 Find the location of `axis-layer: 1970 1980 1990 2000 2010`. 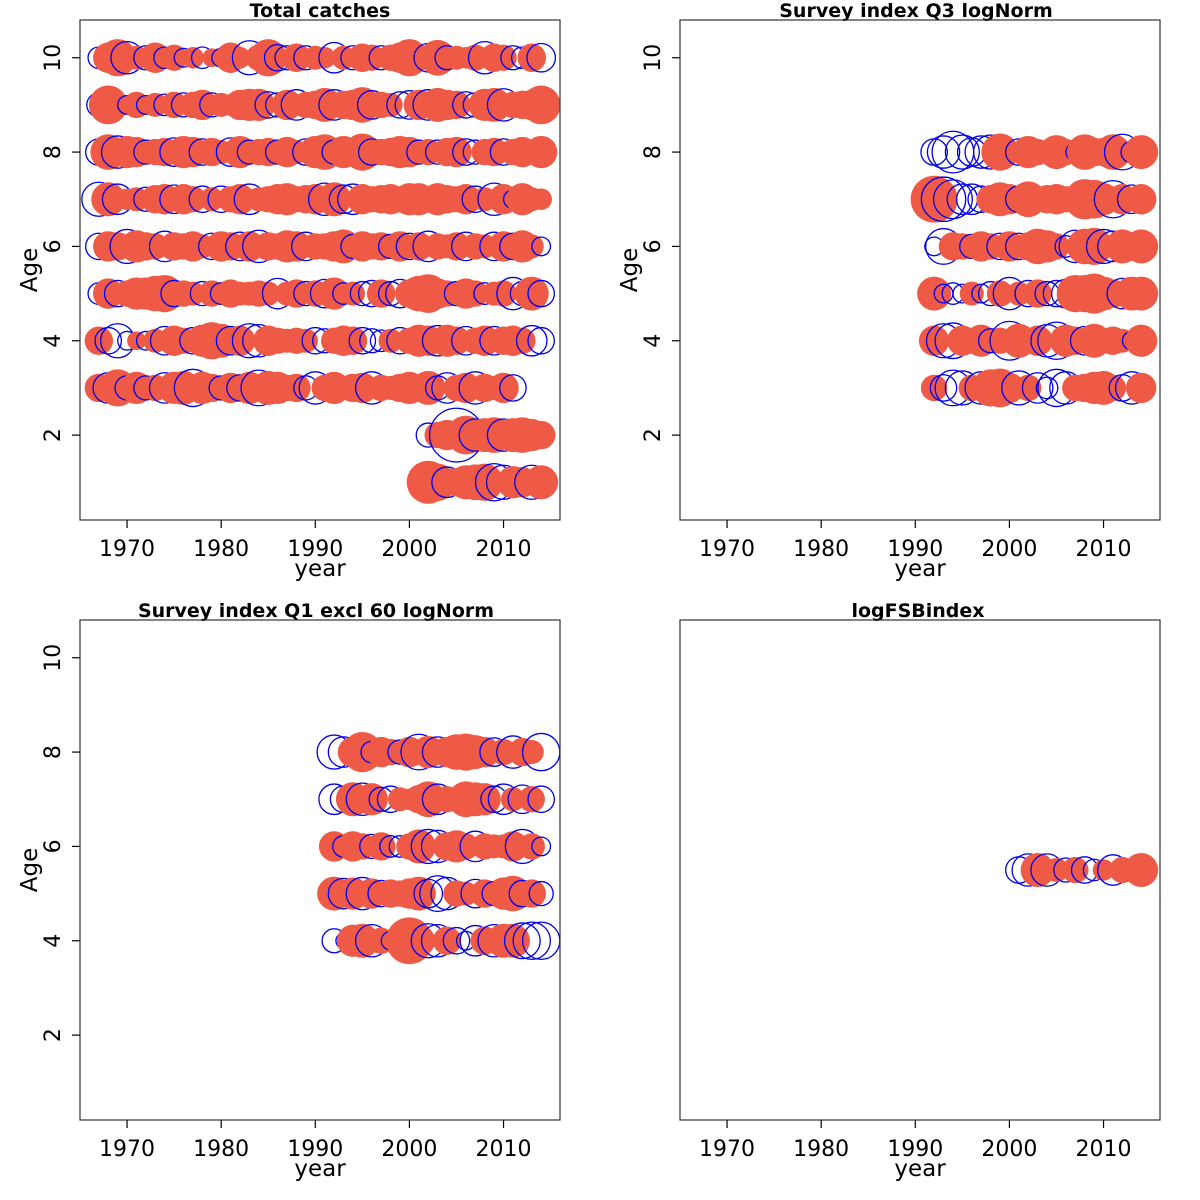

axis-layer: 1970 1980 1990 2000 2010 is located at coordinates (915, 1141).